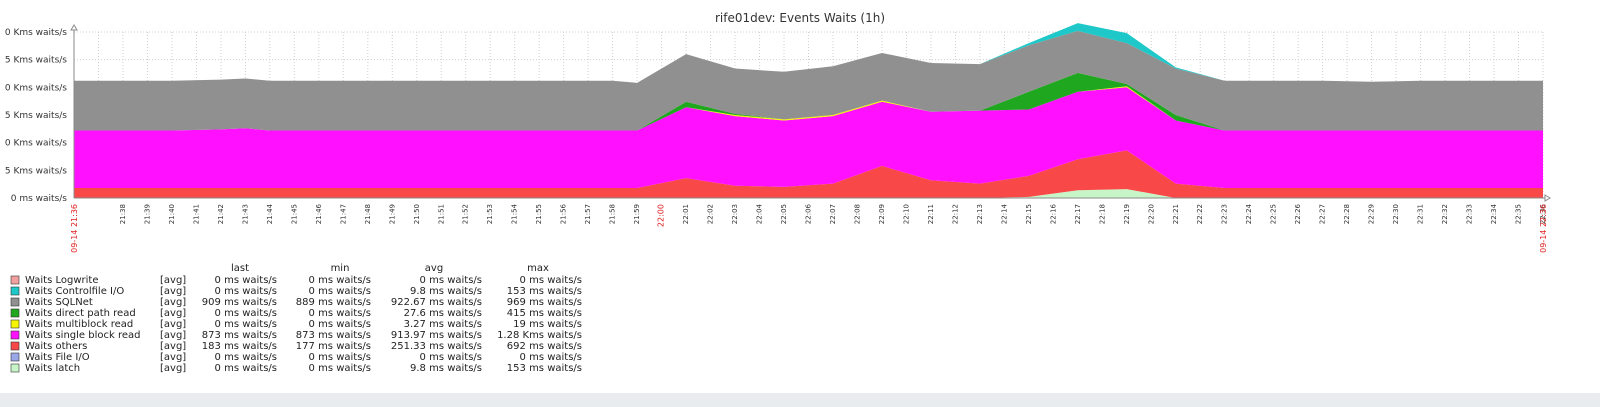  Describe the element at coordinates (906, 214) in the screenshot. I see `x-tick-label: 22:10` at that location.